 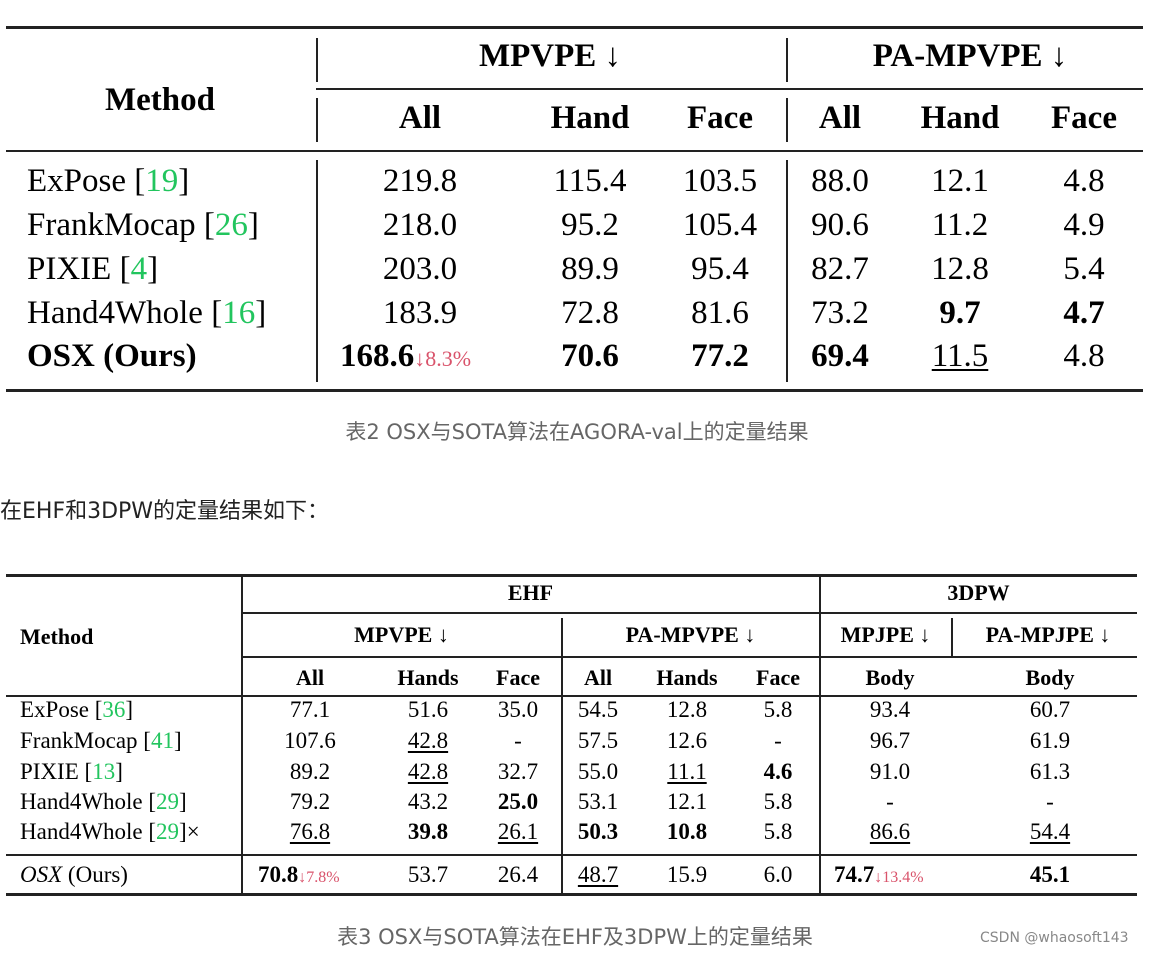 What do you see at coordinates (978, 592) in the screenshot?
I see `3dpw-header: 3DPW` at bounding box center [978, 592].